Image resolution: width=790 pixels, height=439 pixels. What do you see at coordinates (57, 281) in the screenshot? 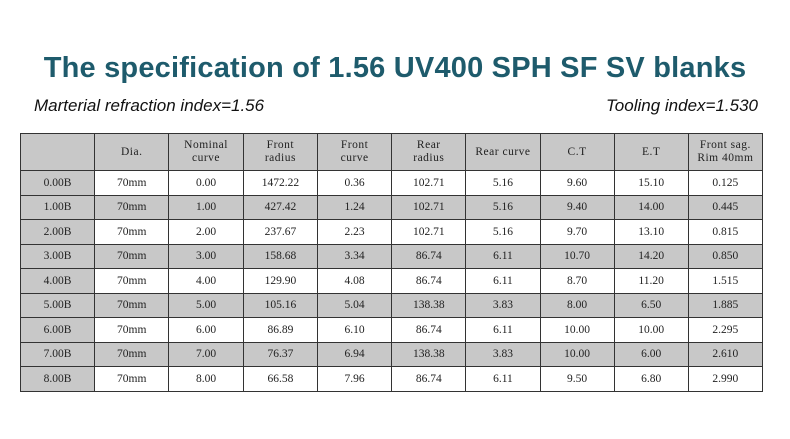
I see `row-label: 4.00B` at bounding box center [57, 281].